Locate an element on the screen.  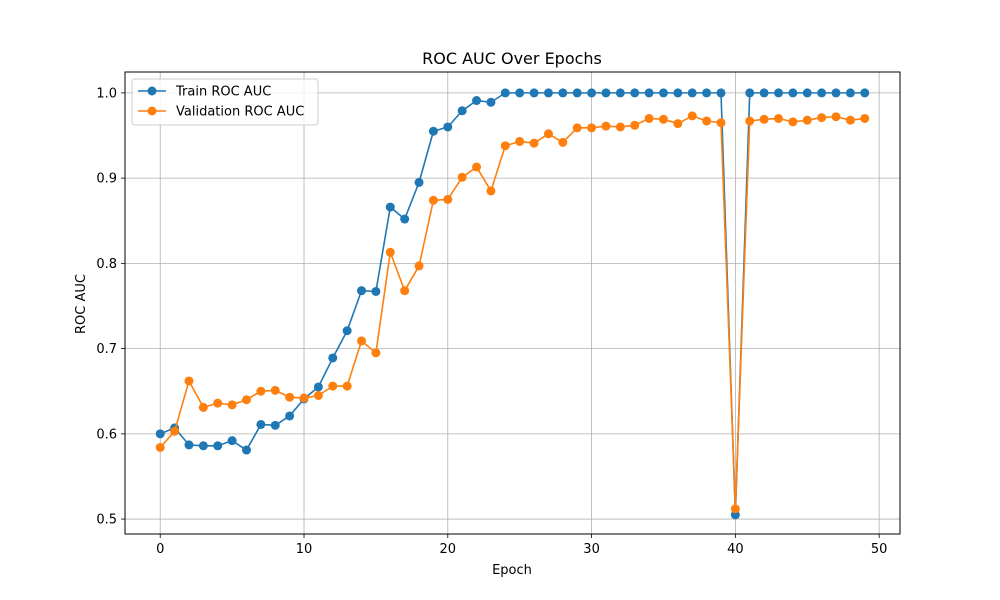
y-tick-label: 0.6 is located at coordinates (106, 434).